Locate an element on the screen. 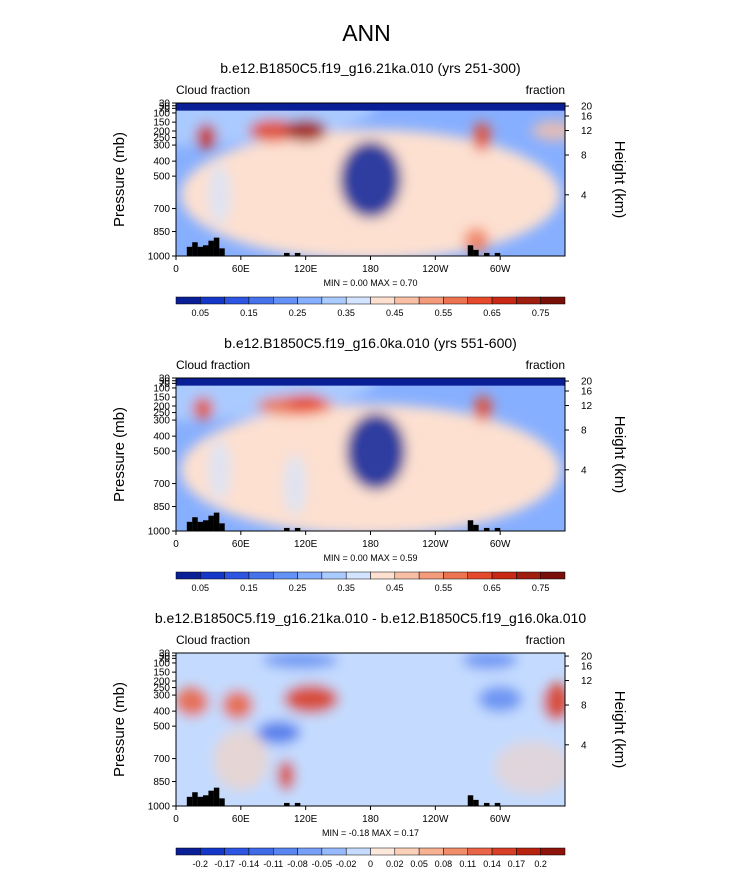 This screenshot has height=871, width=733. colorbar-label: -0.11 is located at coordinates (273, 864).